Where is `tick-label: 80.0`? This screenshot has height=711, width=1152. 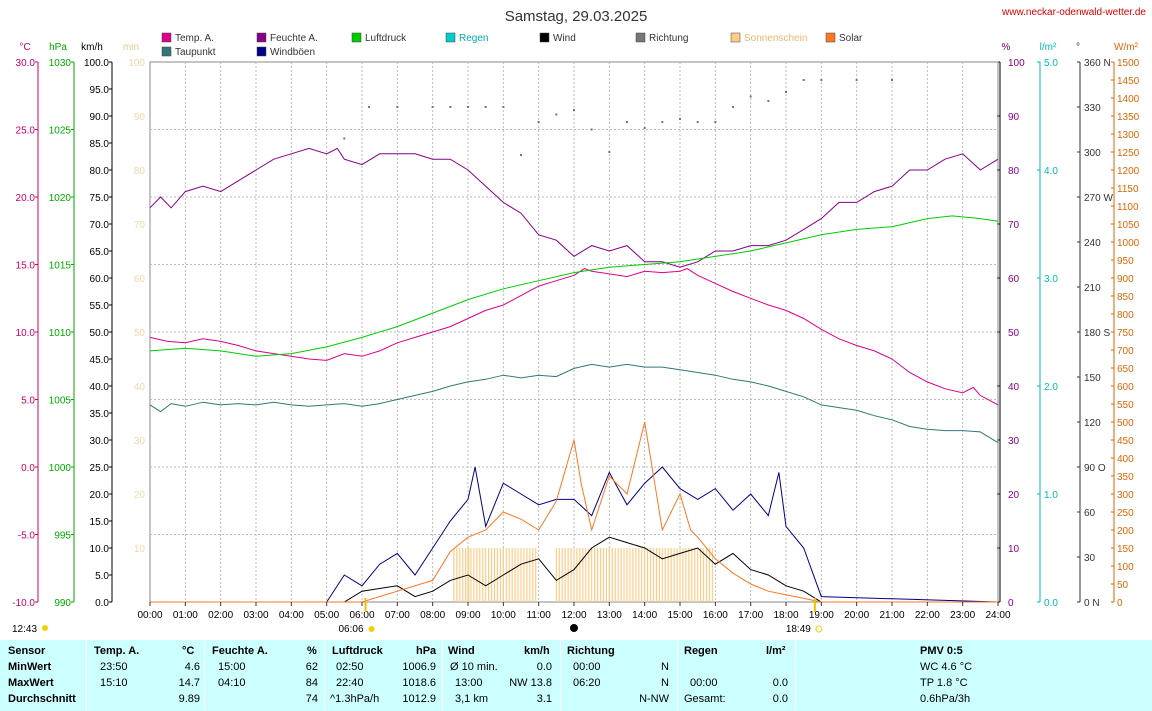 tick-label: 80.0 is located at coordinates (100, 171).